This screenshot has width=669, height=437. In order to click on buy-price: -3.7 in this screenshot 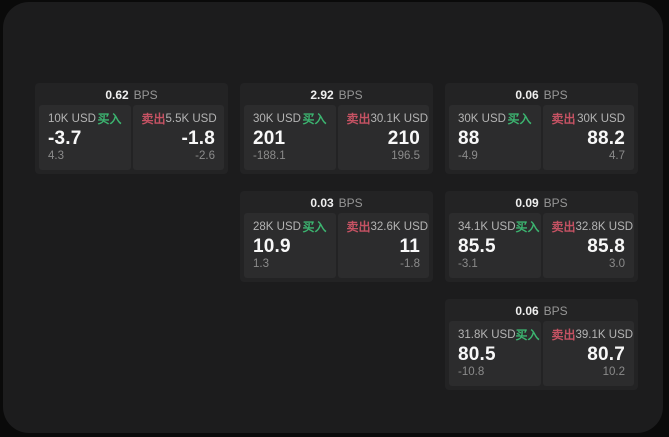, I will do `click(65, 138)`.